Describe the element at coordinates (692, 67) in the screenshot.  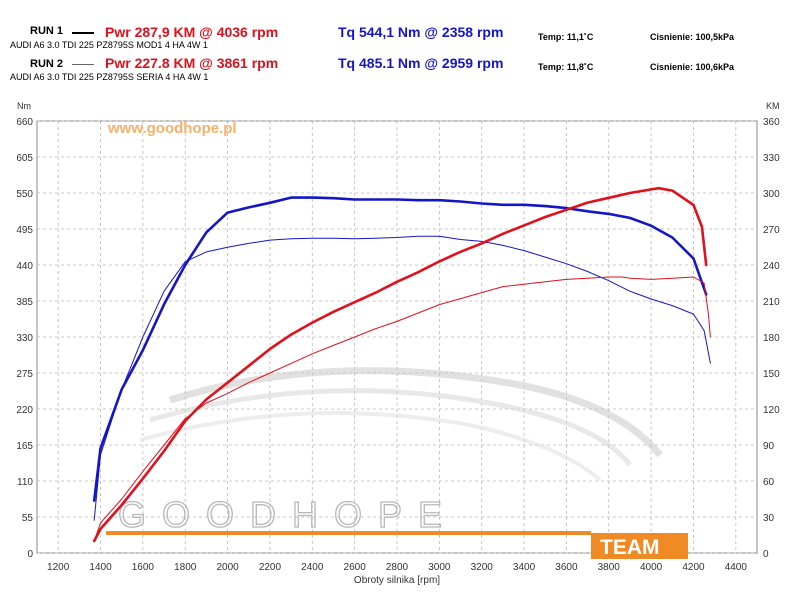
I see `run2-pressure: Cisnienie: 100,6kPa` at that location.